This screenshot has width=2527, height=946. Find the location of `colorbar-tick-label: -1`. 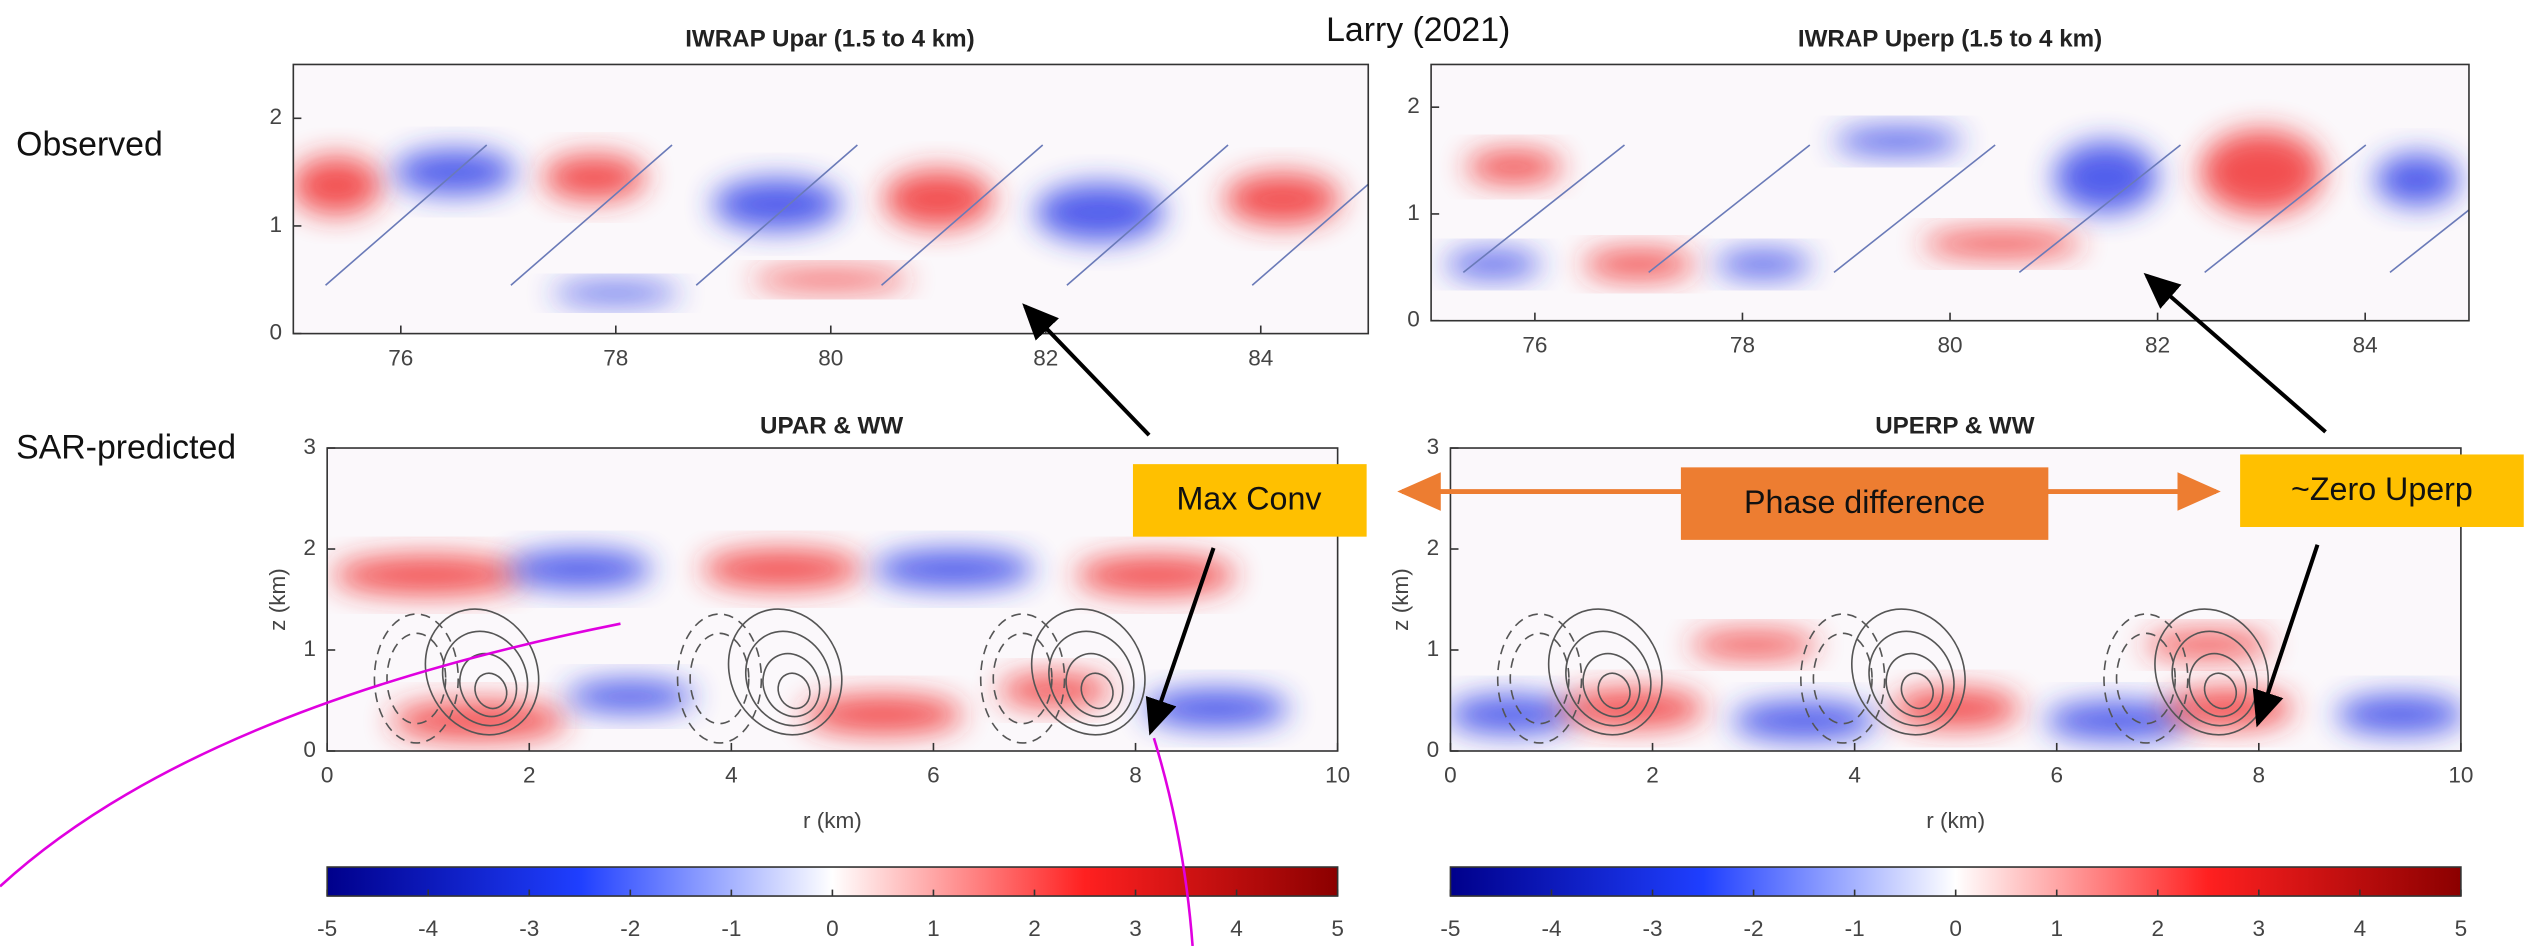

colorbar-tick-label: -1 is located at coordinates (1855, 928).